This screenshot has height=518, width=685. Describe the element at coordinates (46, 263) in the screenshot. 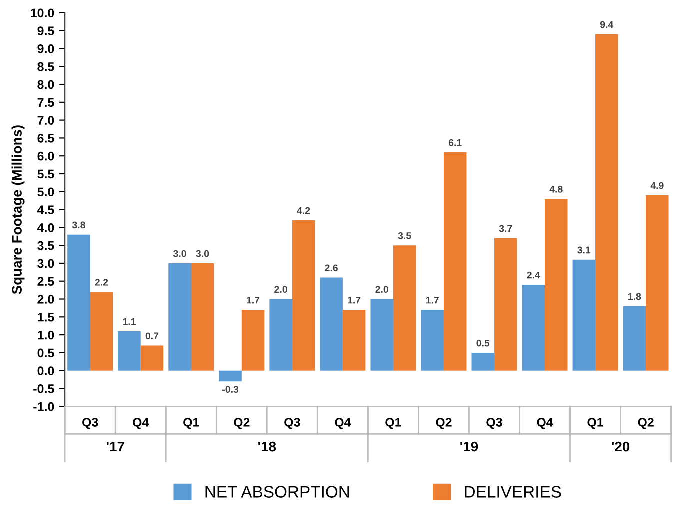

I see `y-tick-label: 3.0` at that location.